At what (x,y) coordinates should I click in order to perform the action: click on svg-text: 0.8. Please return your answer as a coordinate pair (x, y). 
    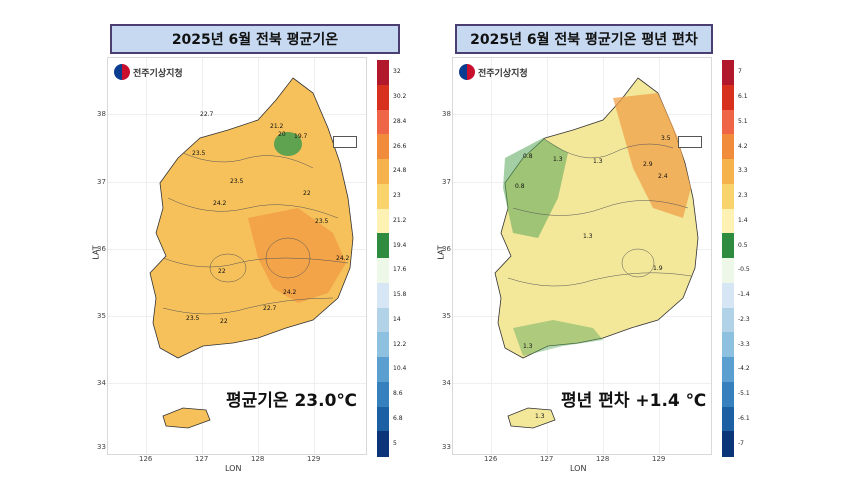
    Looking at the image, I should click on (528, 156).